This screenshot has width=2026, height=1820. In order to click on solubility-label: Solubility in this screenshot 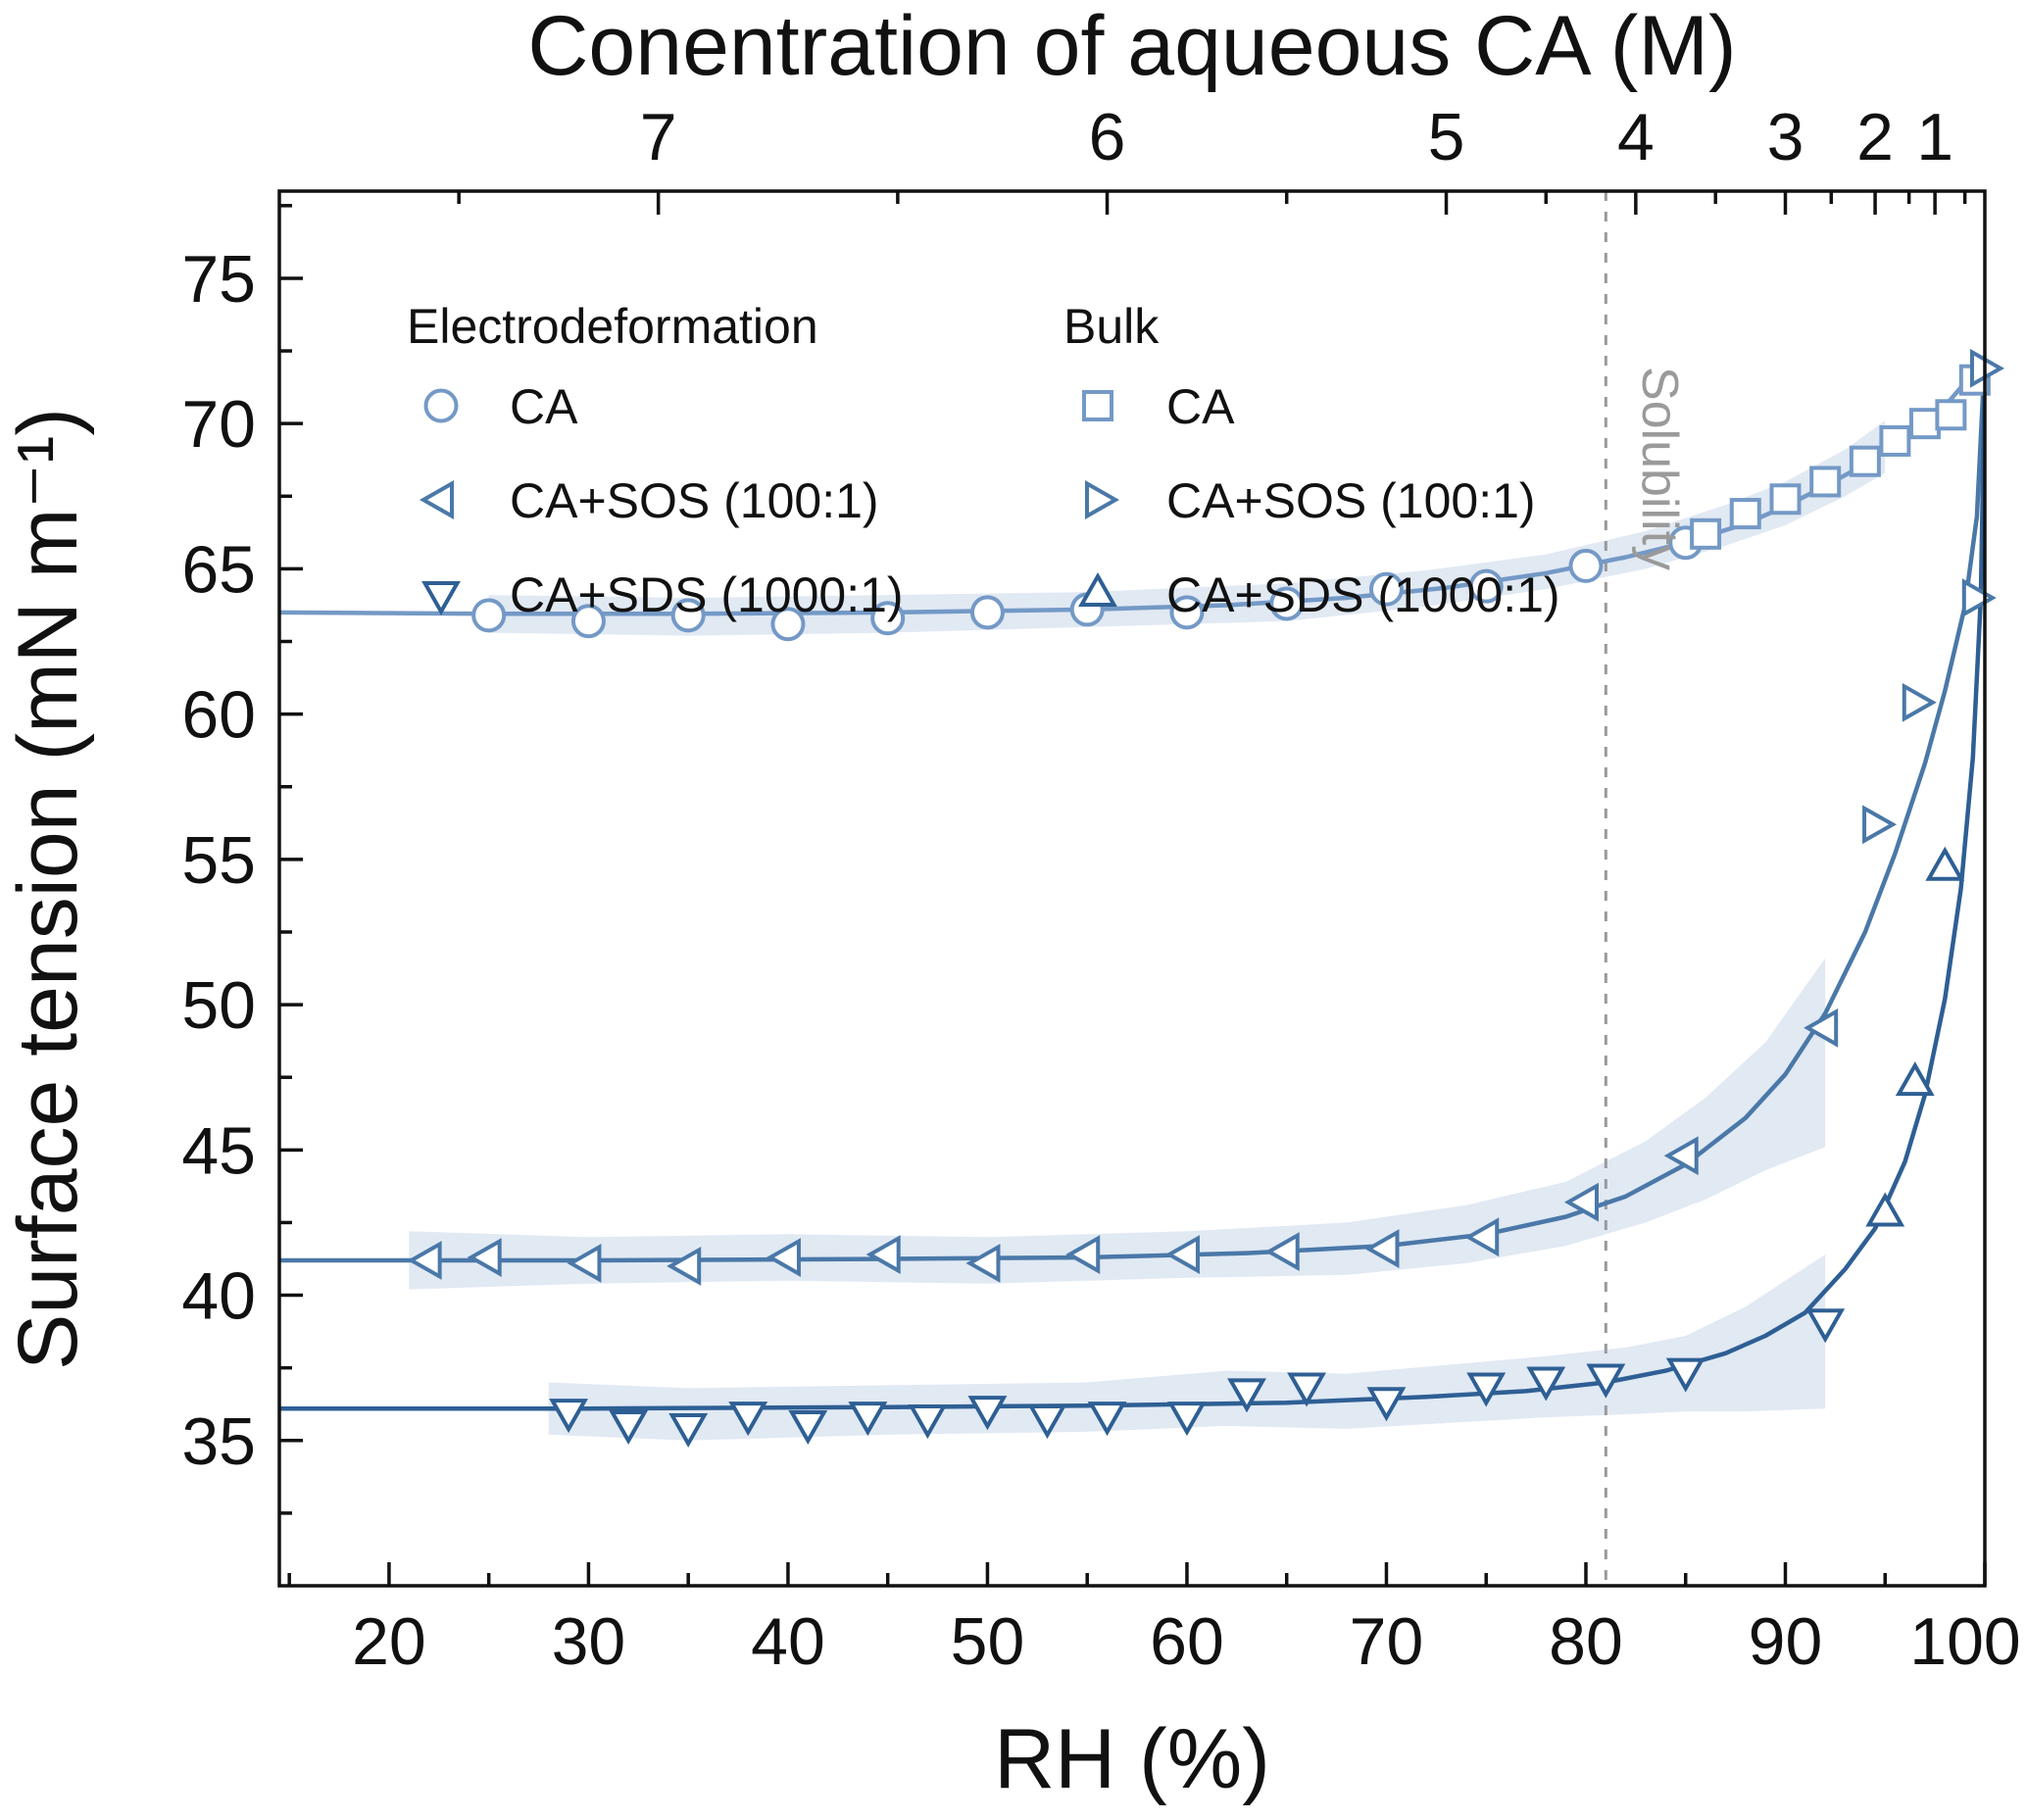, I will do `click(1659, 468)`.